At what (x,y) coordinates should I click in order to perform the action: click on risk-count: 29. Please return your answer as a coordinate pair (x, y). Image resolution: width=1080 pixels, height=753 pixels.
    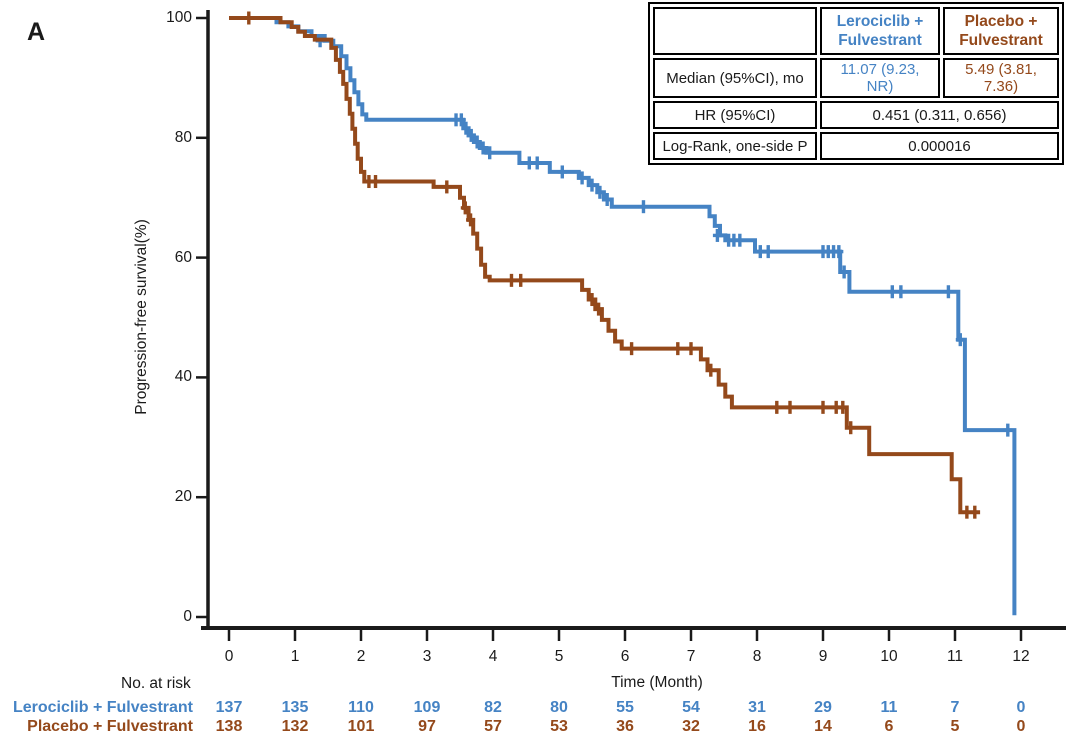
    Looking at the image, I should click on (823, 707).